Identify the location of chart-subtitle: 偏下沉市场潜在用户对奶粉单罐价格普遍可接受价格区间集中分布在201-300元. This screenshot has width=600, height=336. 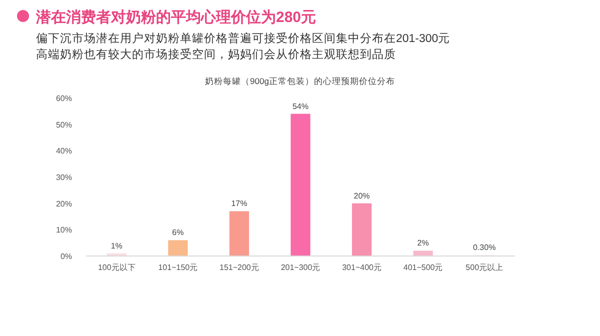
(243, 38).